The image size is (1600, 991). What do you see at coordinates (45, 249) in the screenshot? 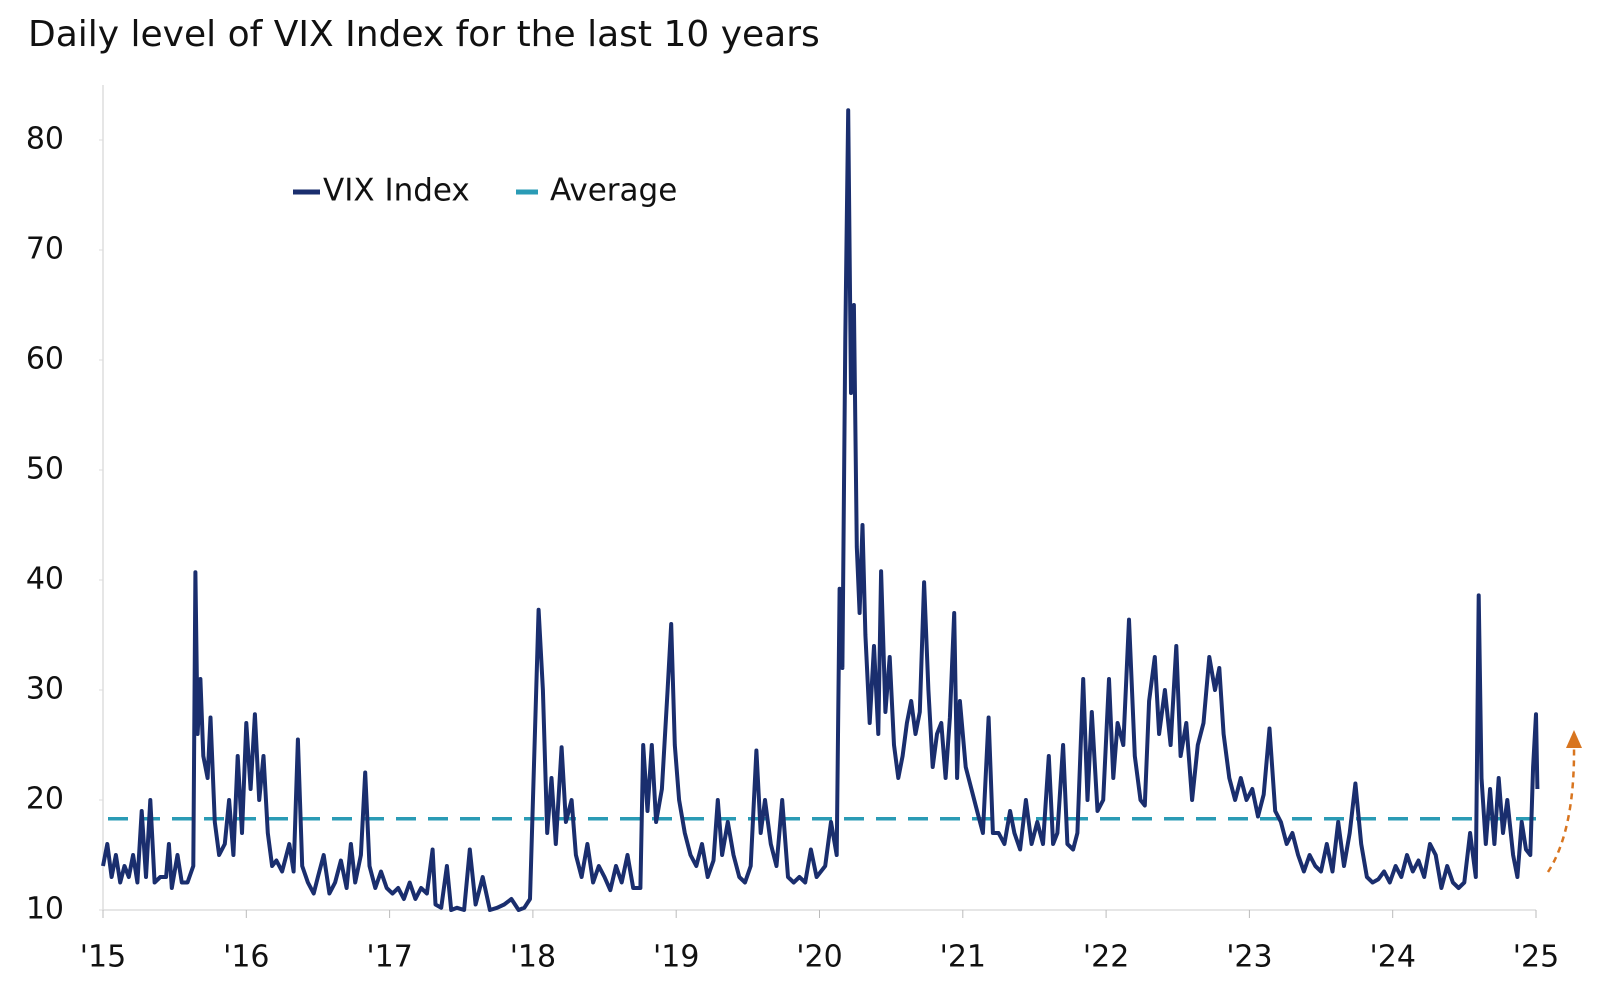
I see `y-tick-label: 70` at bounding box center [45, 249].